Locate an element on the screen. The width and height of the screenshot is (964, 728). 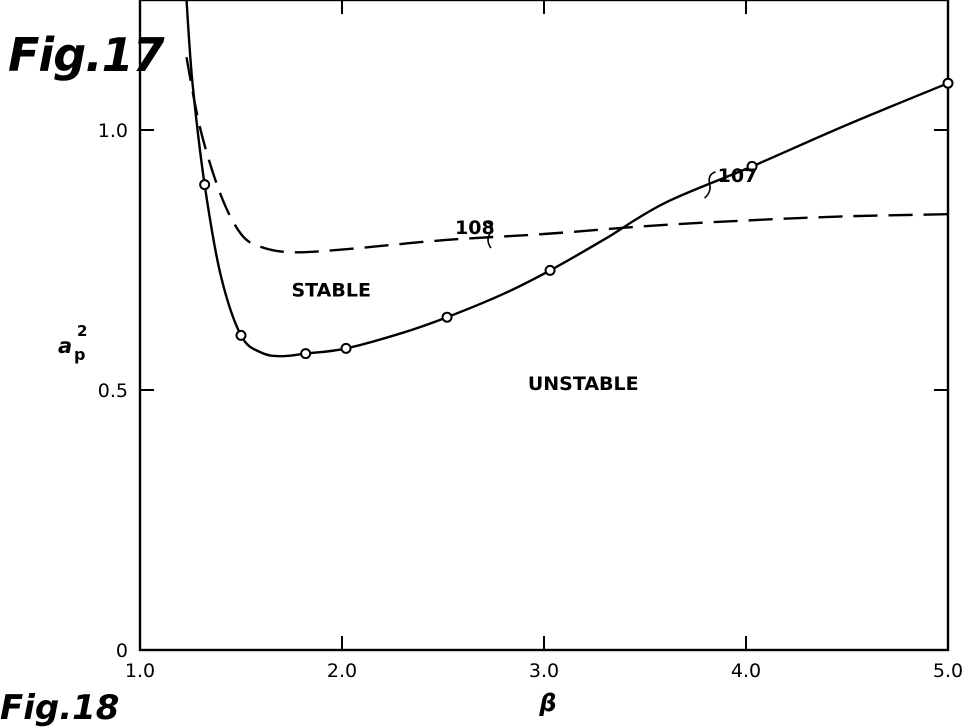
next-figure-title: Fig.18 is located at coordinates (59, 708).